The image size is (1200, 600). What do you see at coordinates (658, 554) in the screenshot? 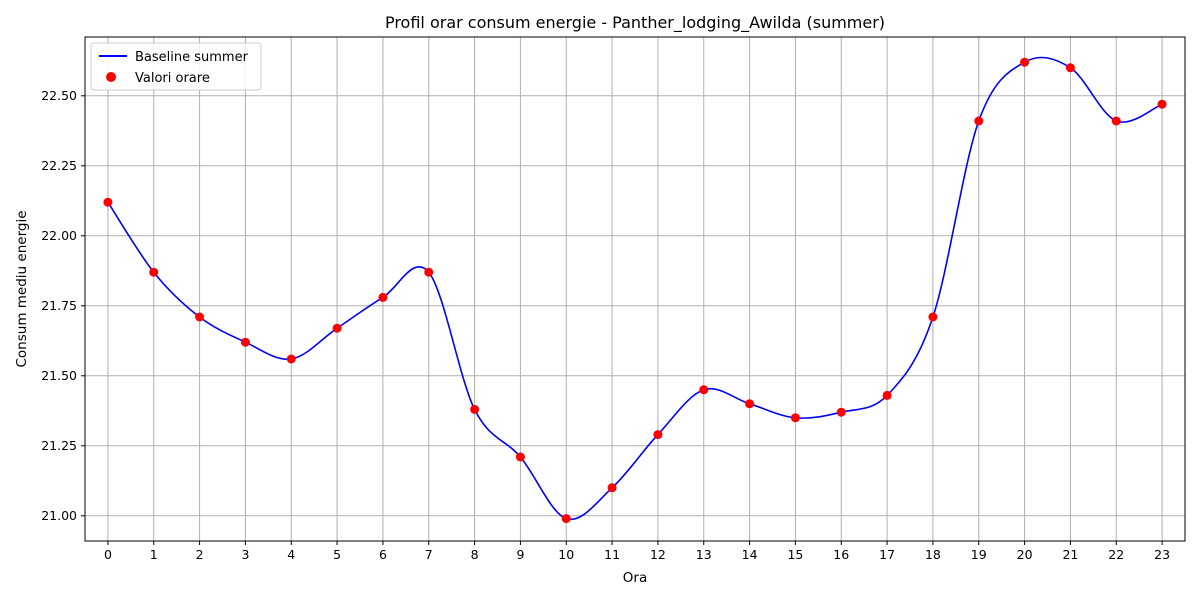
I see `x-tick-label: 12` at bounding box center [658, 554].